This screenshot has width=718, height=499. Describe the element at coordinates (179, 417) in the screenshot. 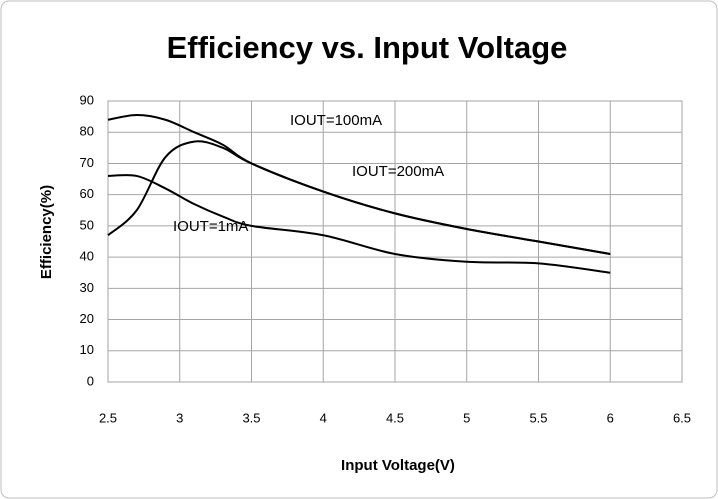

I see `x-tick-label: 3` at that location.